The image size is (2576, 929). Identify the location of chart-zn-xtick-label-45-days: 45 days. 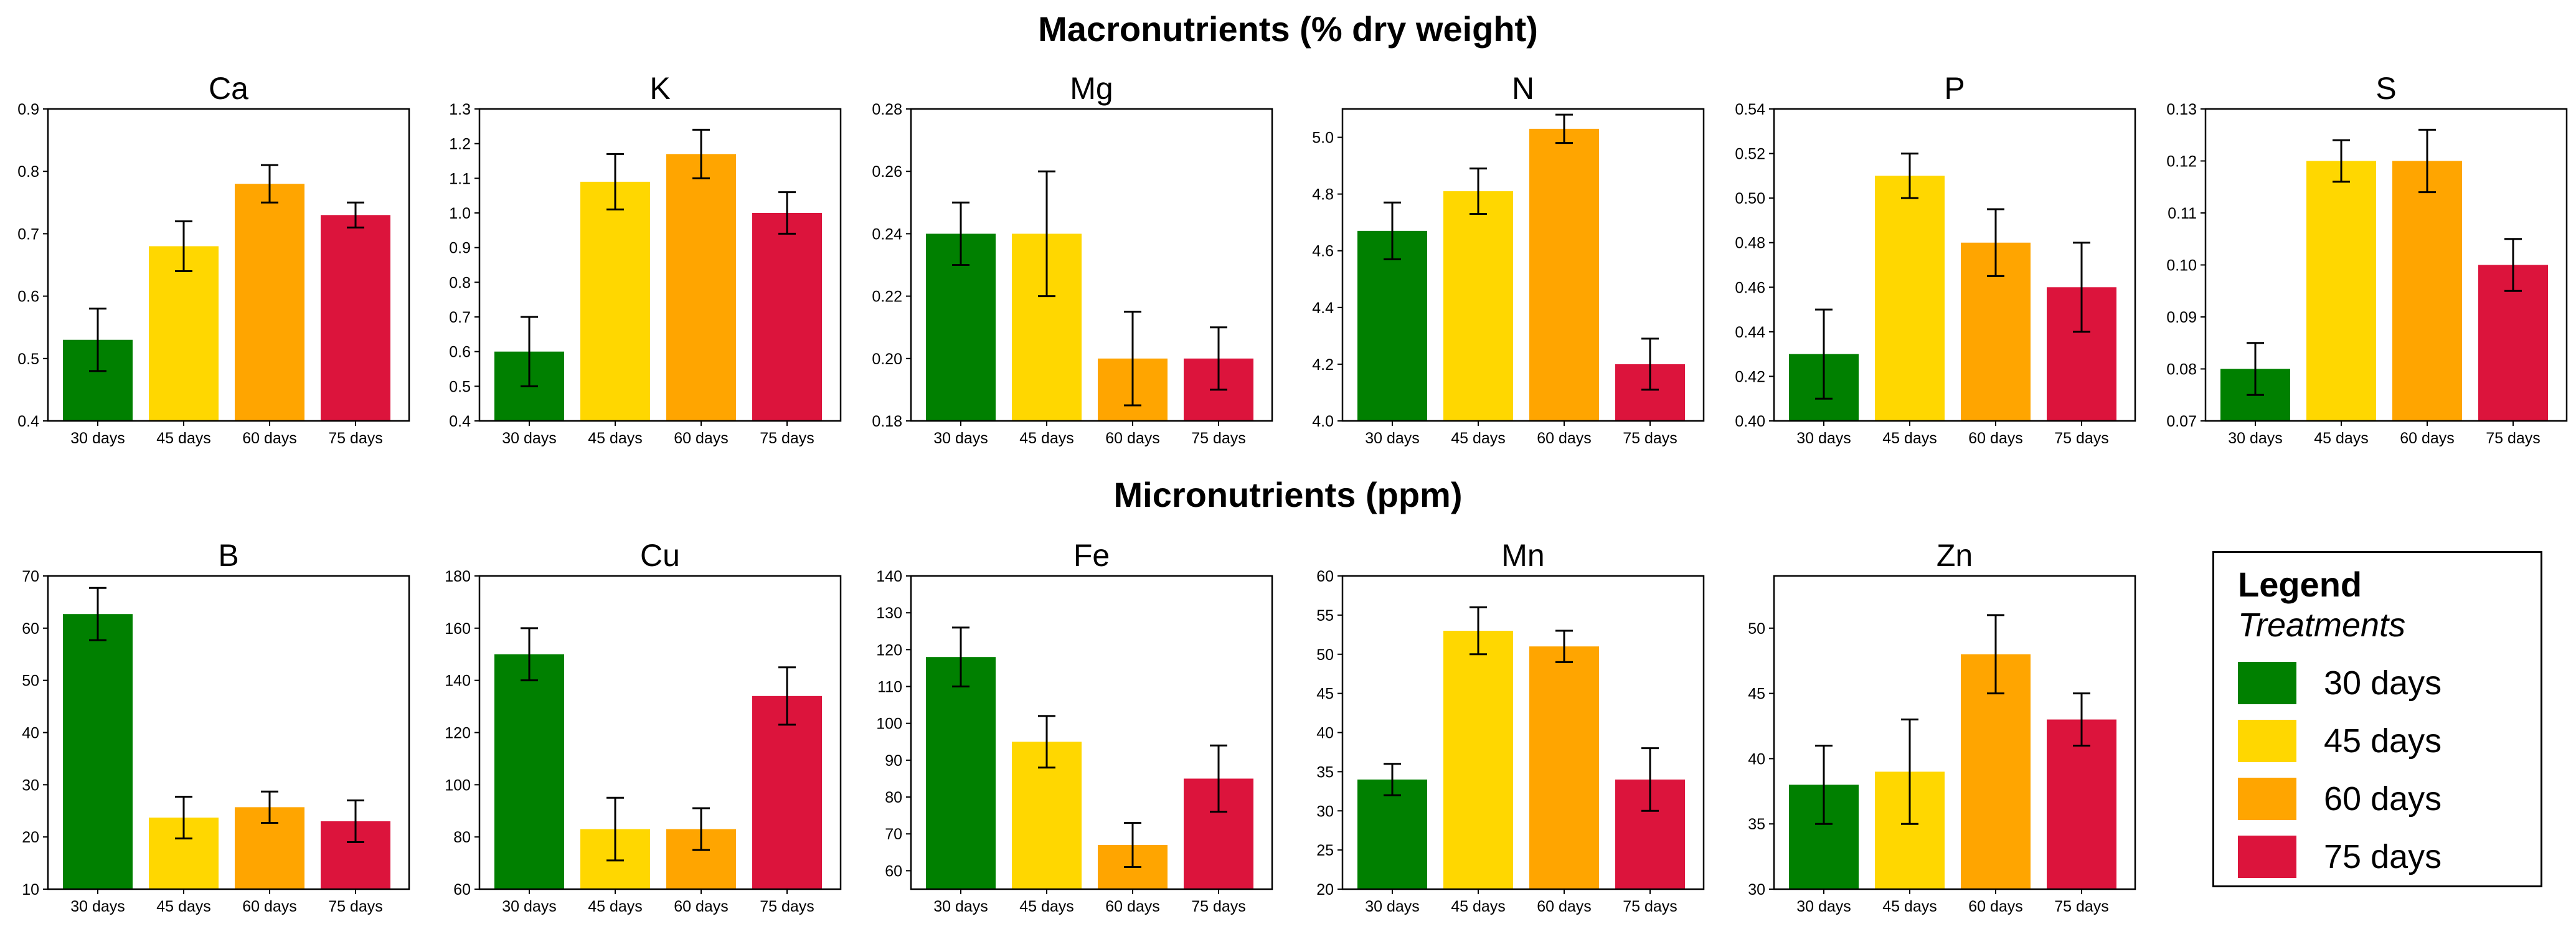
(1909, 907).